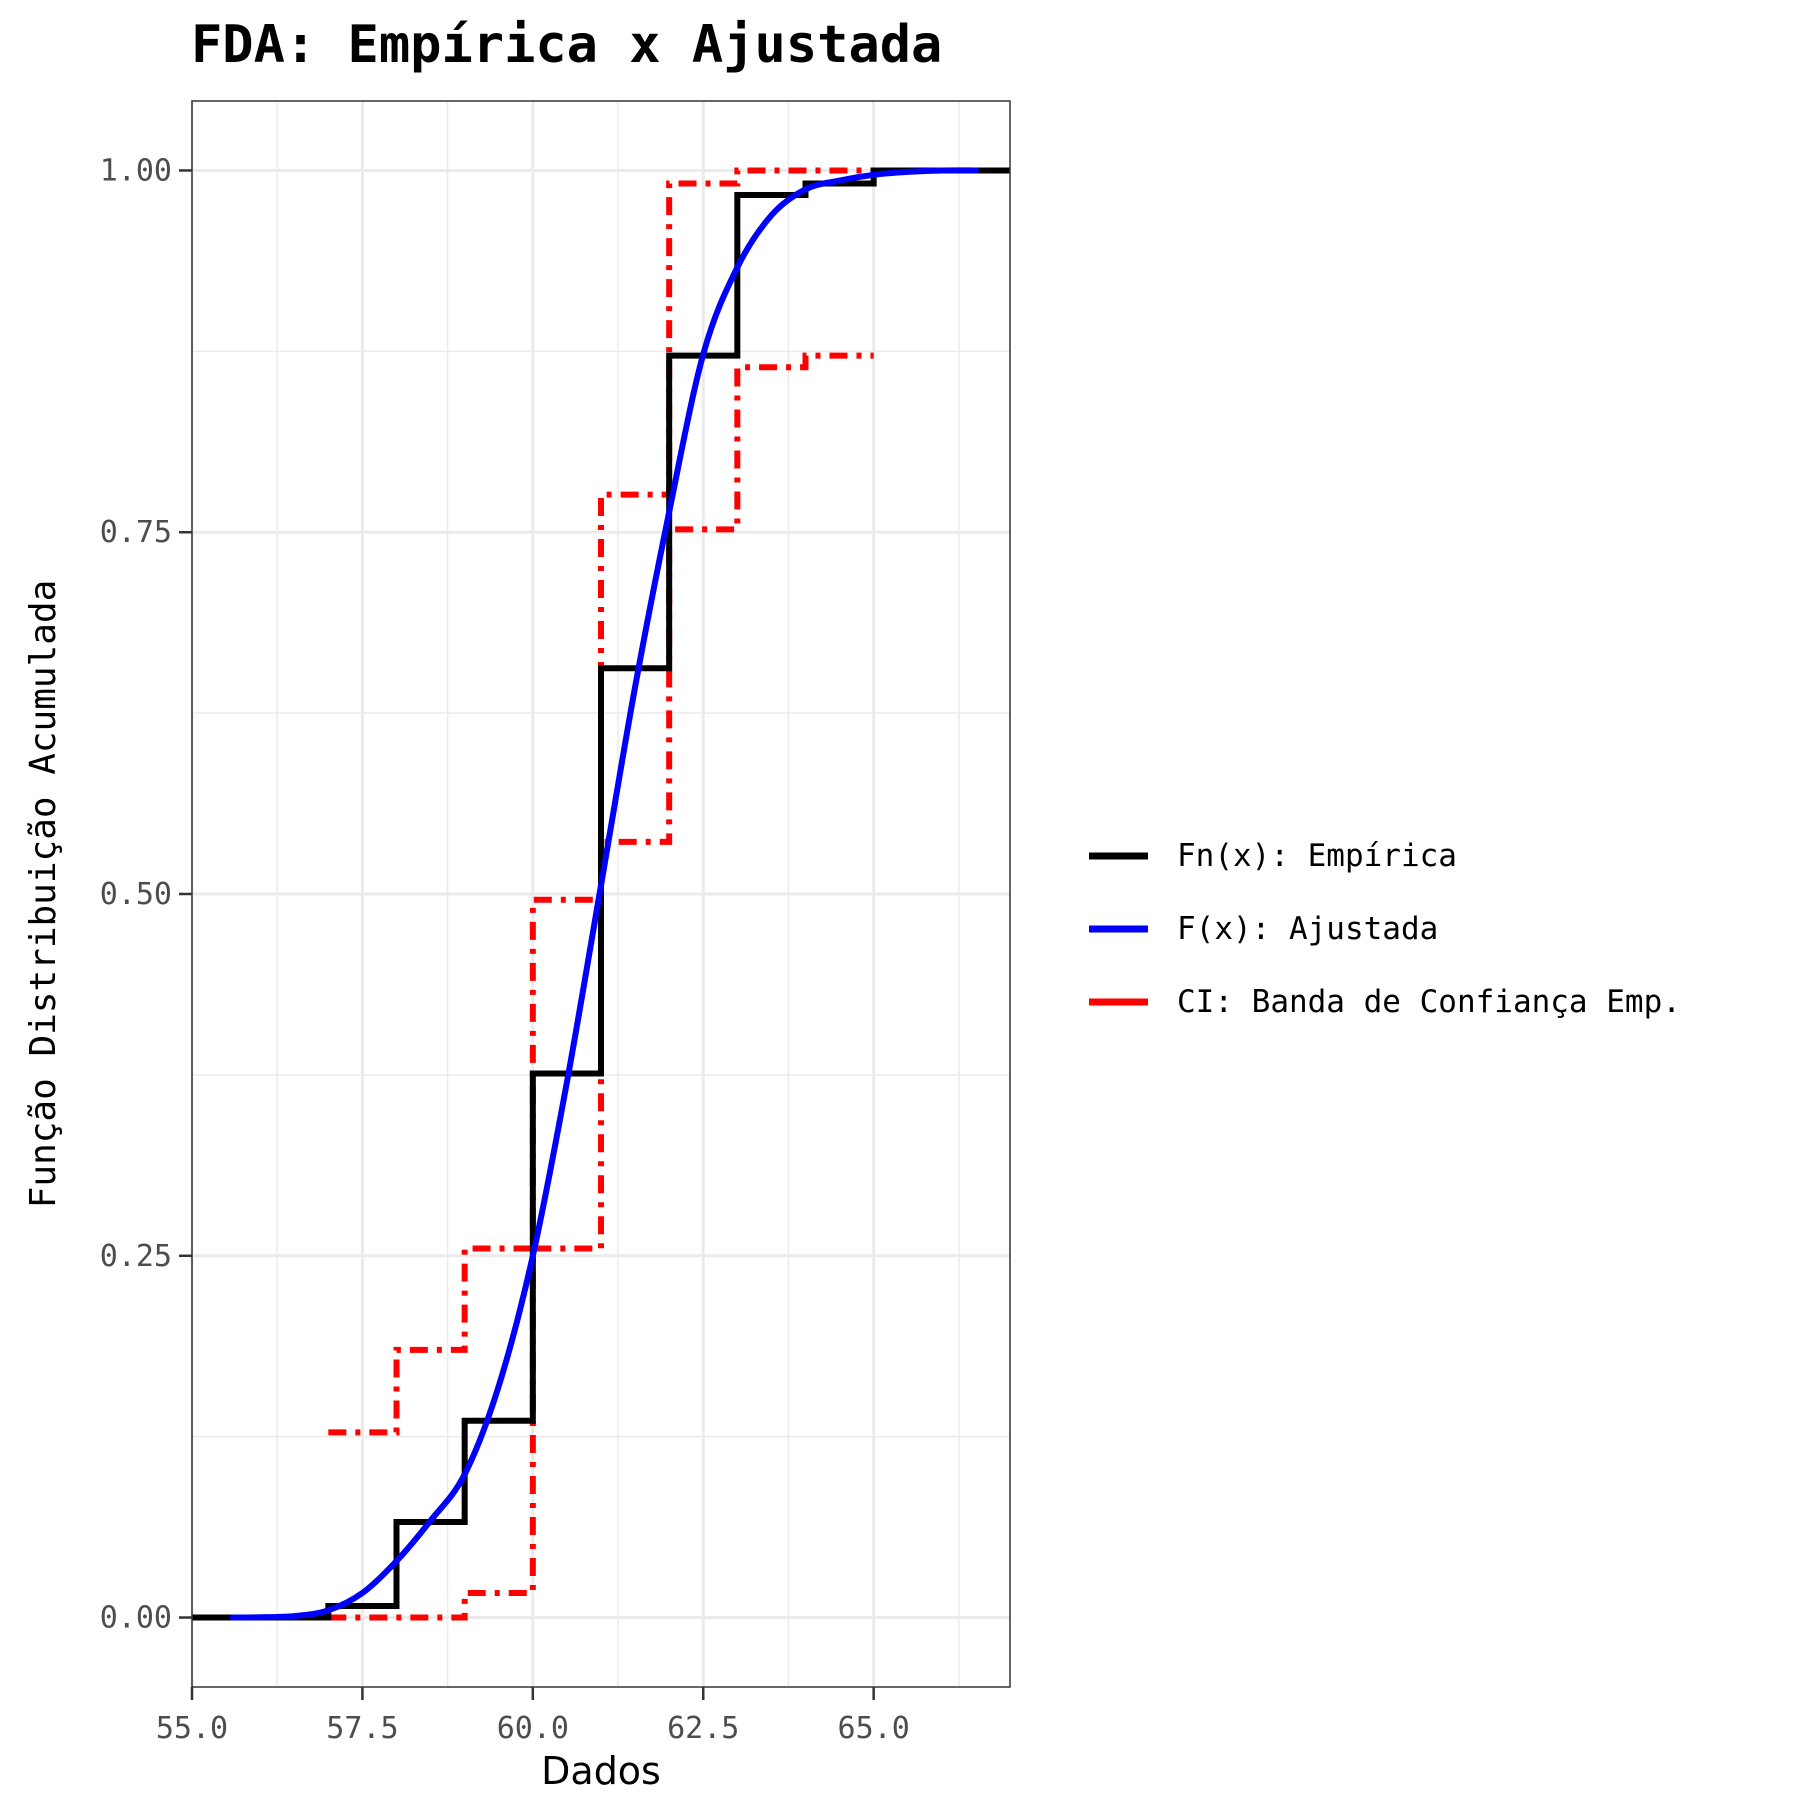 The height and width of the screenshot is (1800, 1800). Describe the element at coordinates (703, 1728) in the screenshot. I see `x-tick-label: 62.5` at that location.